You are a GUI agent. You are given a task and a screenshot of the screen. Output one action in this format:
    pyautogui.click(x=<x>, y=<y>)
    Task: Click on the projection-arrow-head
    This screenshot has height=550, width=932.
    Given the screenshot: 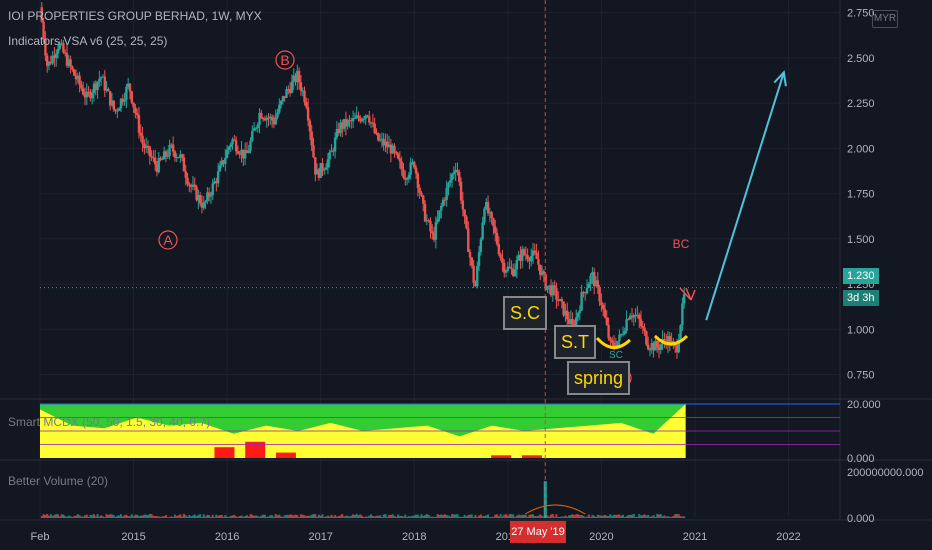 What is the action you would take?
    pyautogui.click(x=780, y=78)
    